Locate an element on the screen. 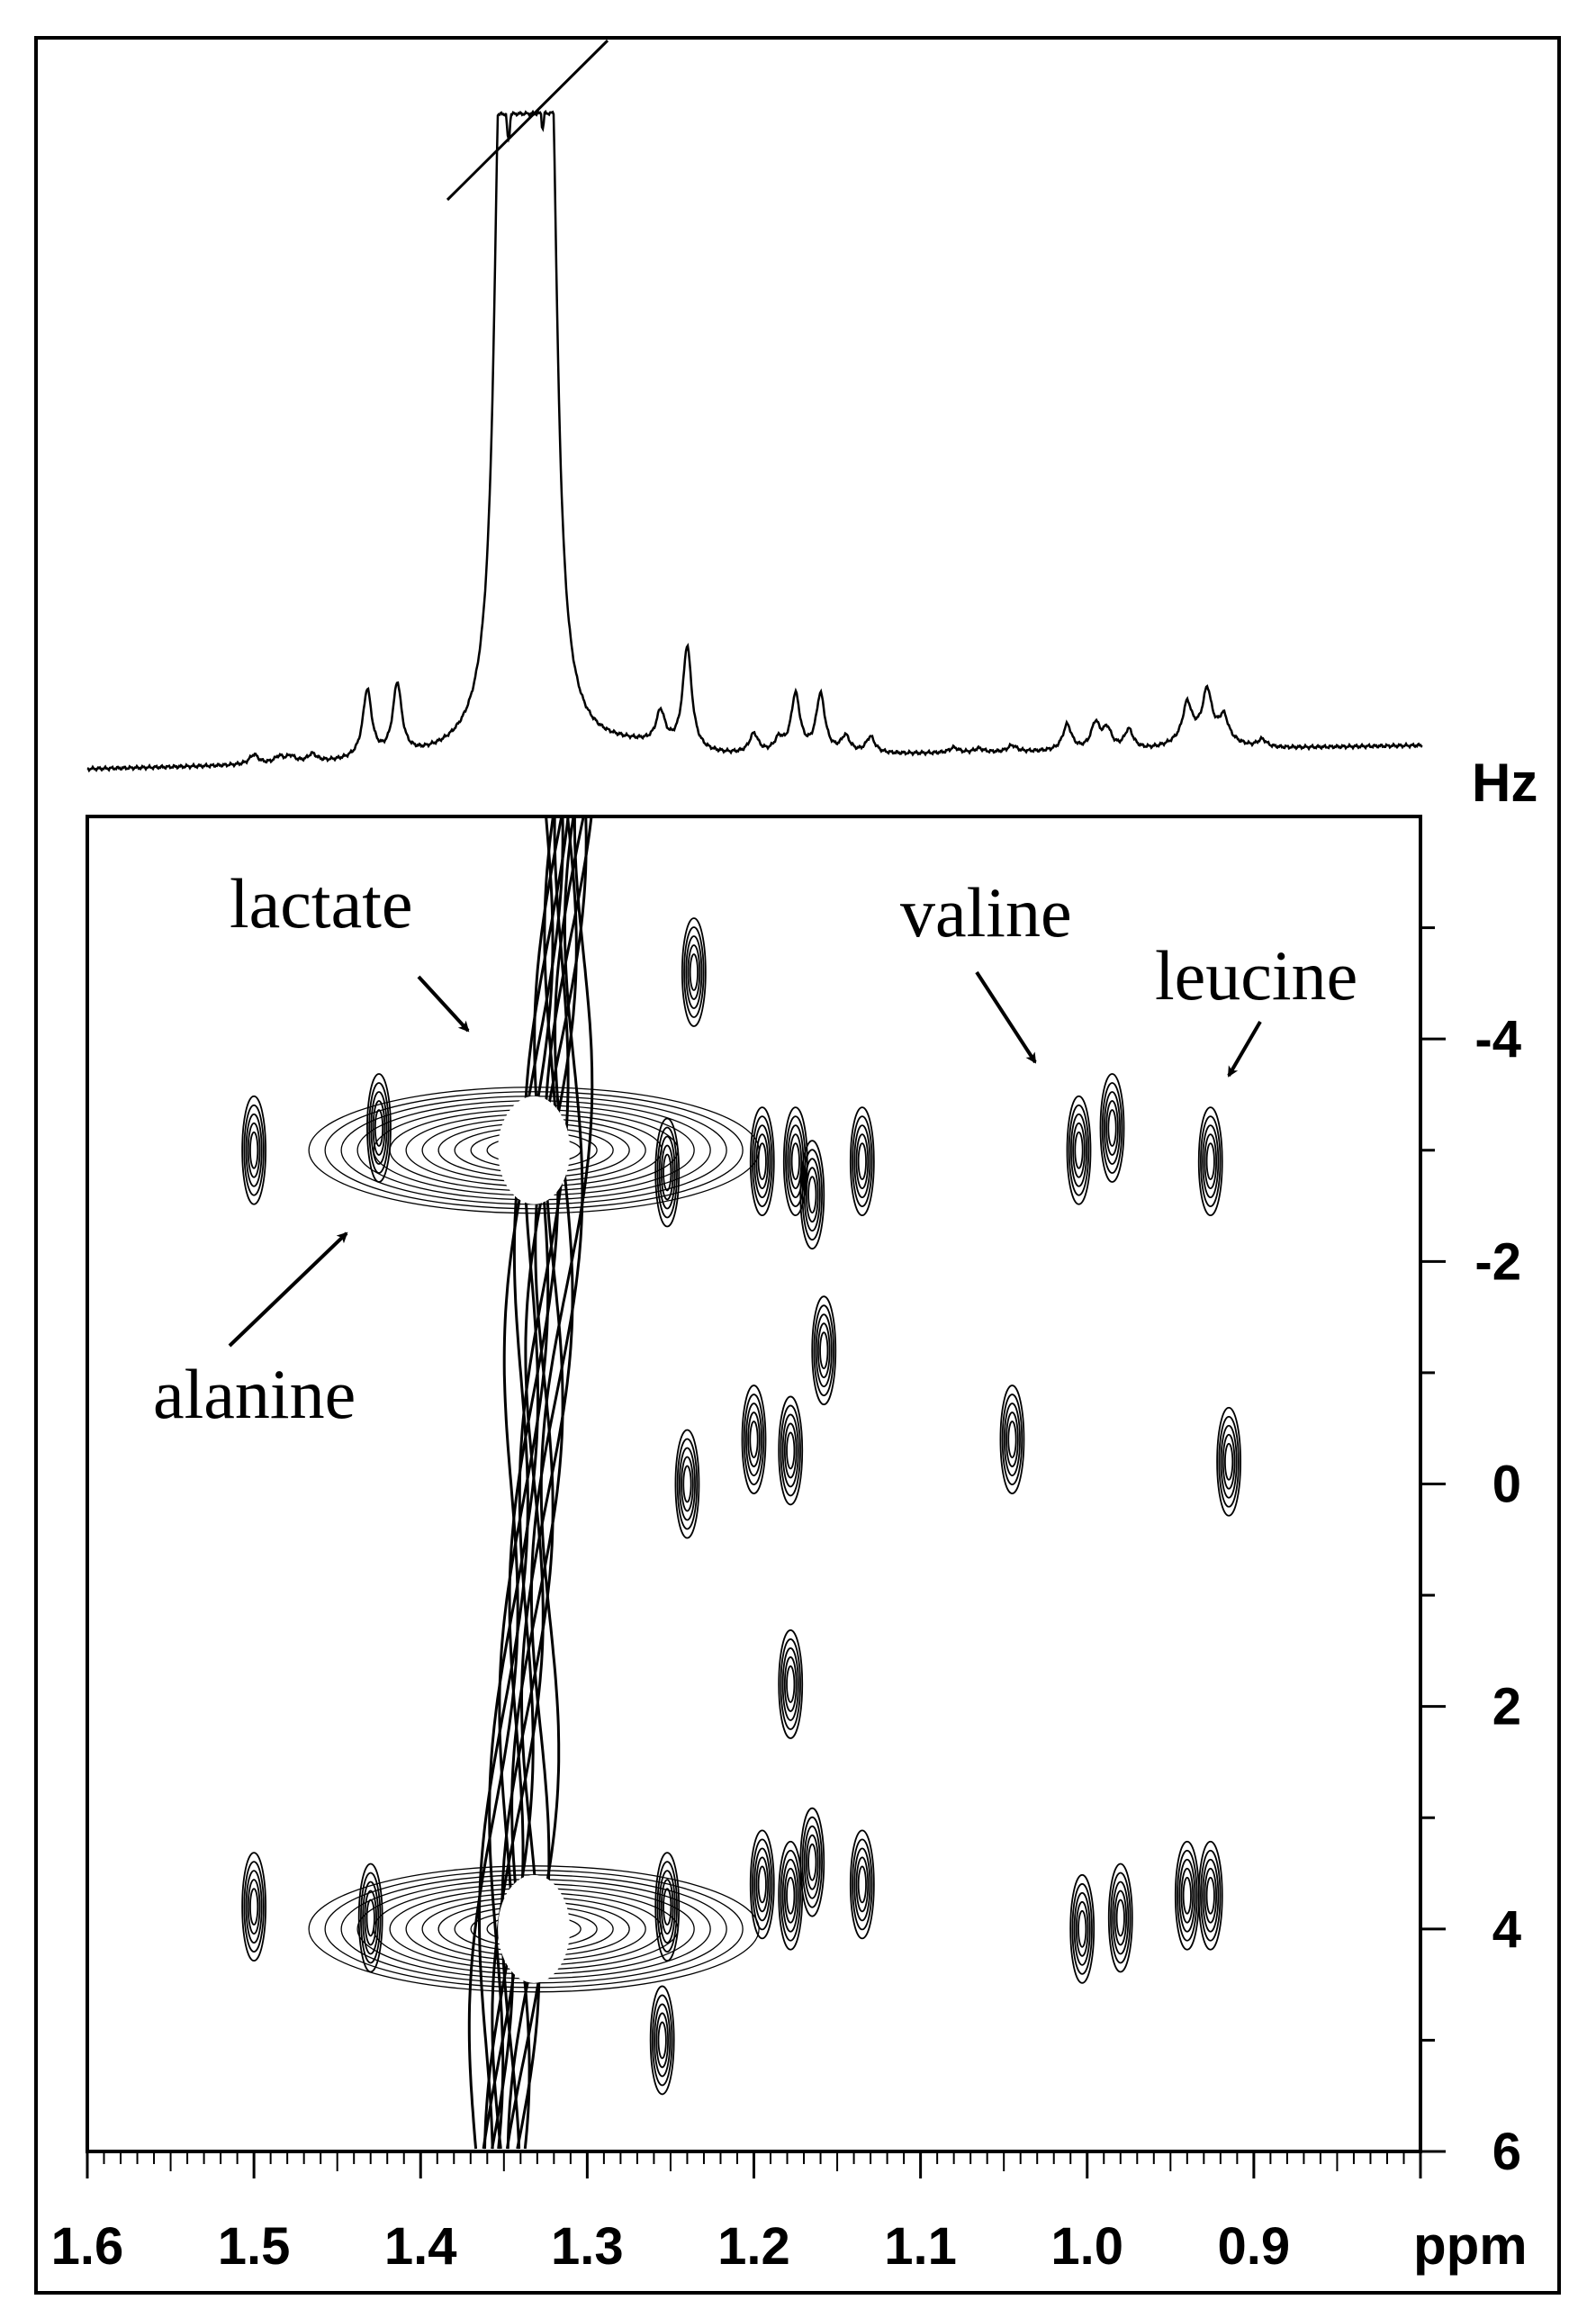  x-tick-label: 1.3 is located at coordinates (587, 2246).